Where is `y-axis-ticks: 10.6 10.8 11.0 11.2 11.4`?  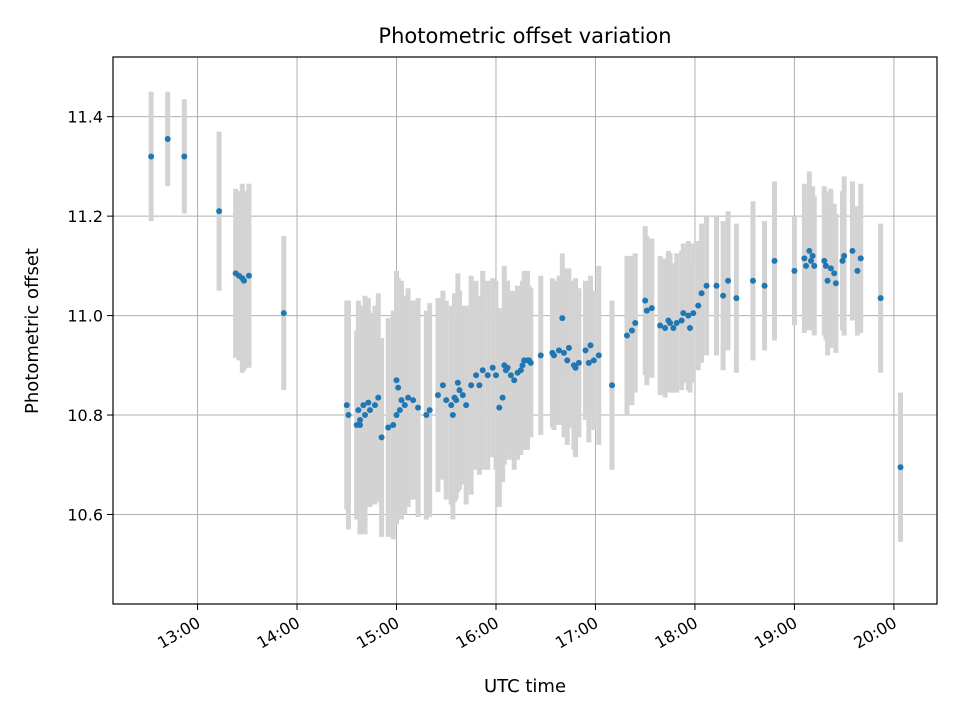 y-axis-ticks: 10.6 10.8 11.0 11.2 11.4 is located at coordinates (90, 316).